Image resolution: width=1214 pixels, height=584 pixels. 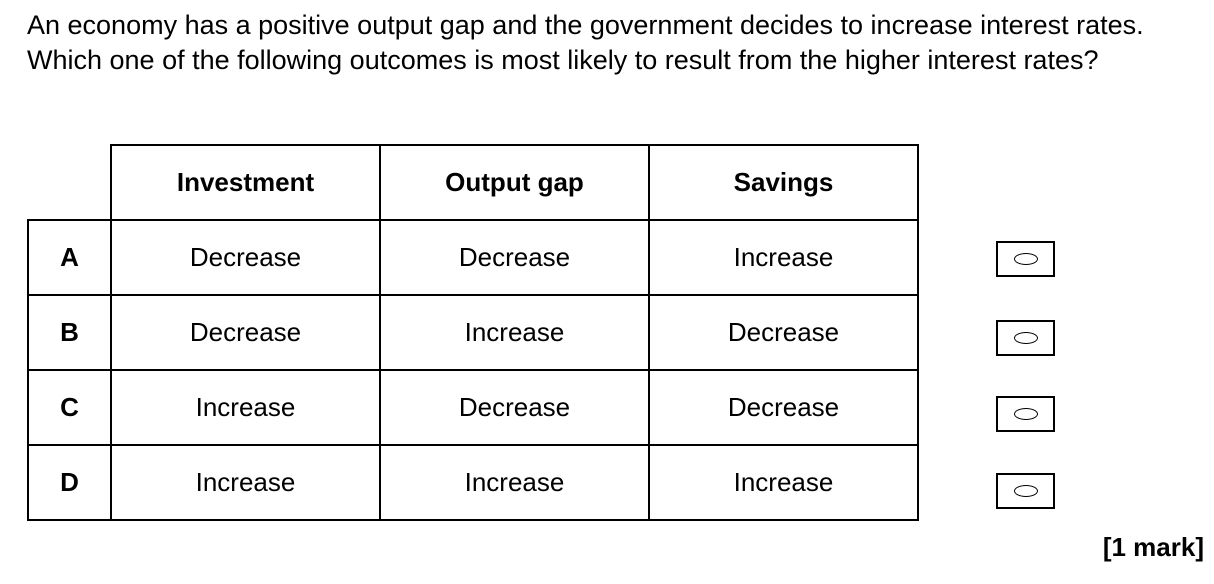 What do you see at coordinates (69, 407) in the screenshot?
I see `row-letter: C` at bounding box center [69, 407].